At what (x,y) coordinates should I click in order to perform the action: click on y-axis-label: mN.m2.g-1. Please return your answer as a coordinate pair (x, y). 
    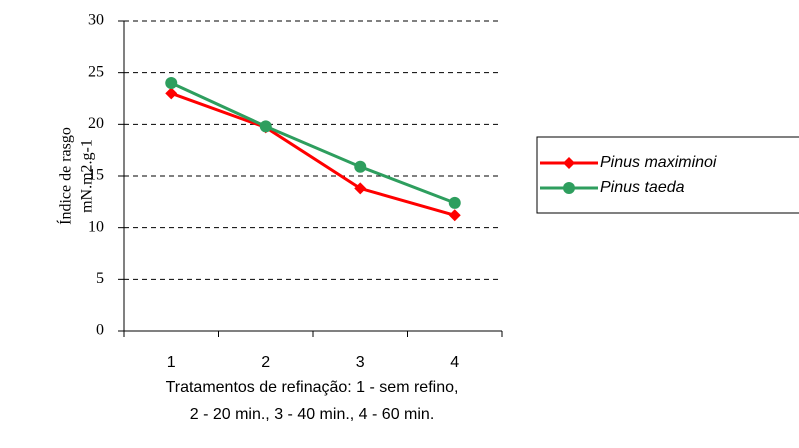
    Looking at the image, I should click on (87, 176).